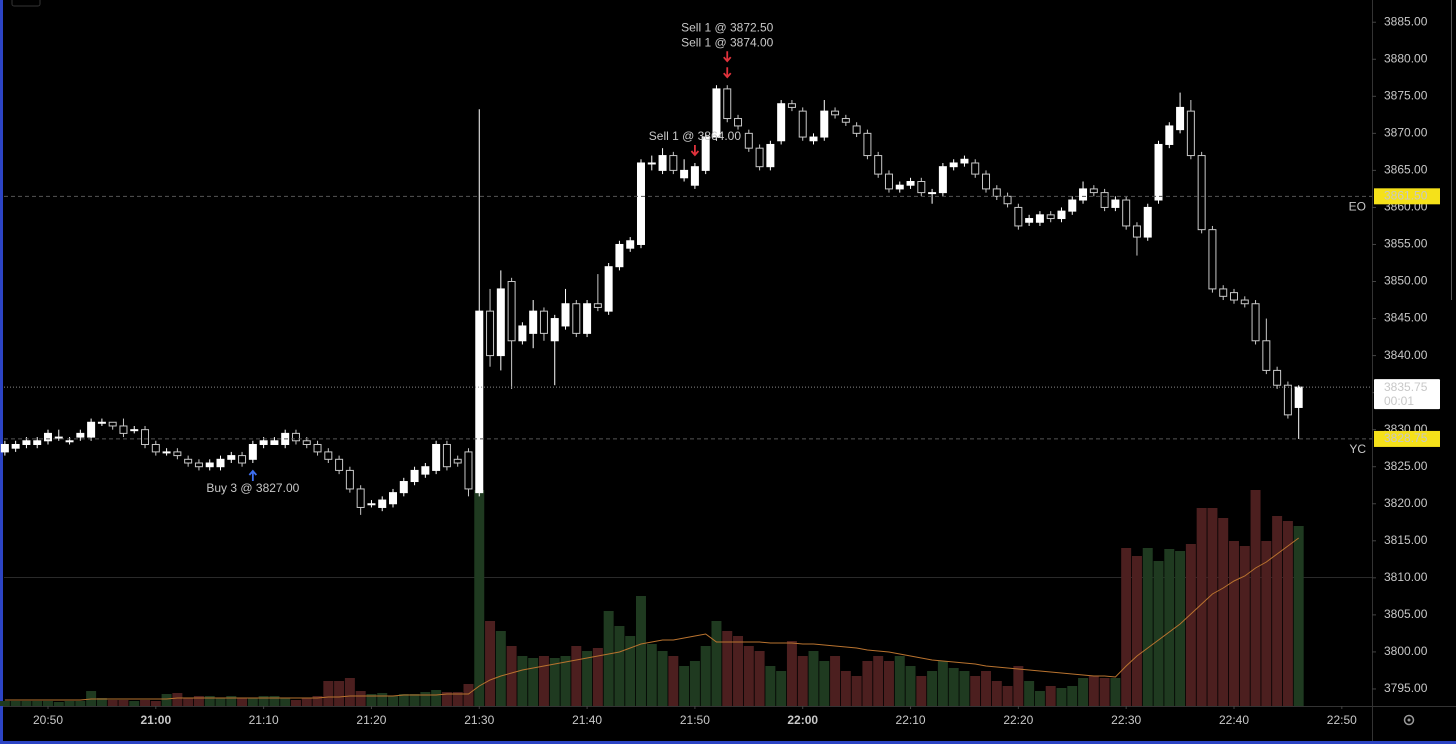 Image resolution: width=1456 pixels, height=744 pixels. Describe the element at coordinates (26, 3) in the screenshot. I see `corner-button` at that location.